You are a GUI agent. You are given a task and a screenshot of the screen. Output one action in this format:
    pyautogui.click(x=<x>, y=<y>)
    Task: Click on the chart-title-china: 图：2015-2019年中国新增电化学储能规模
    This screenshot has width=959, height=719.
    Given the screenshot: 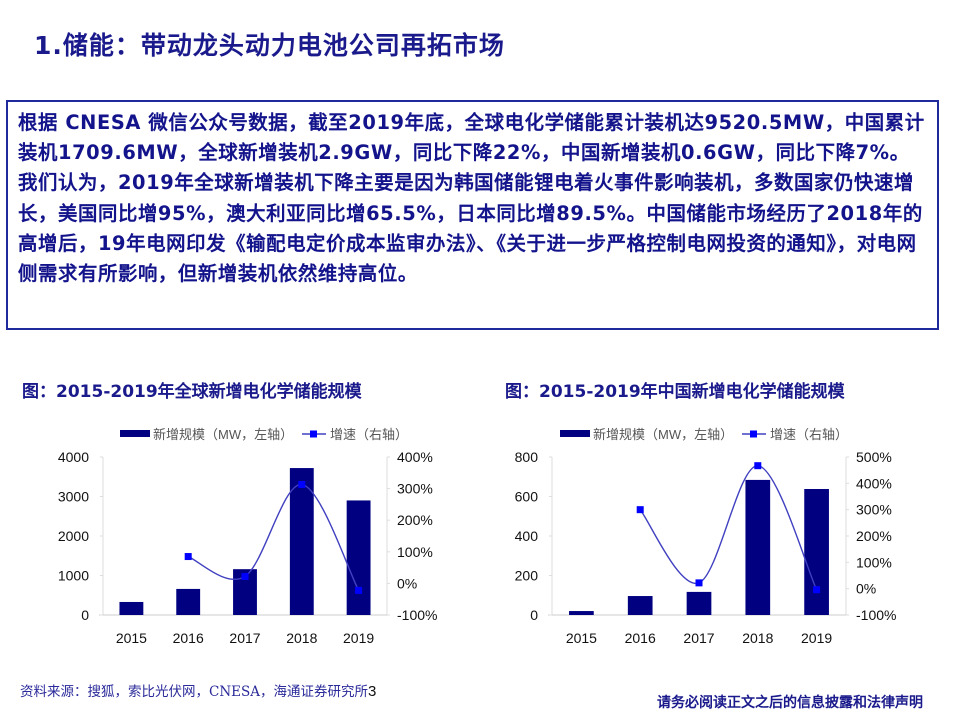 What is the action you would take?
    pyautogui.click(x=675, y=392)
    